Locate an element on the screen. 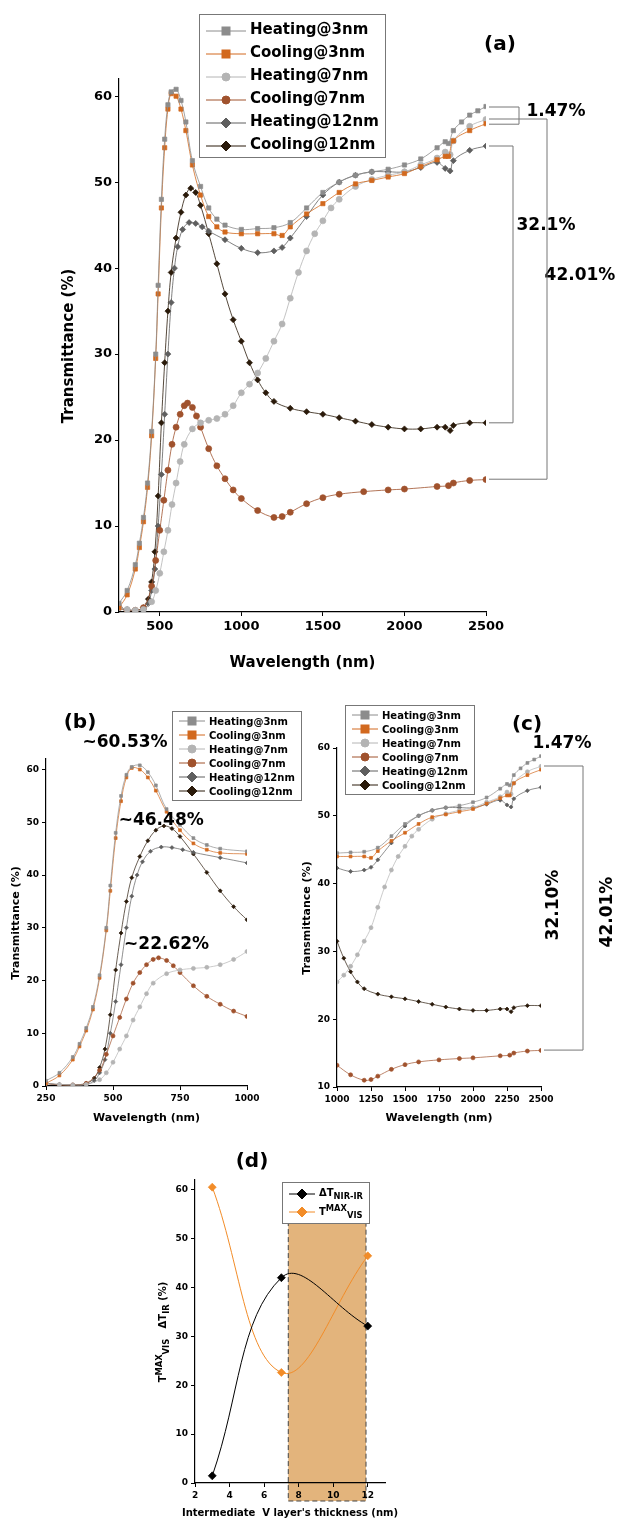 The height and width of the screenshot is (1520, 618). x-tick-label: 10 is located at coordinates (333, 1494).